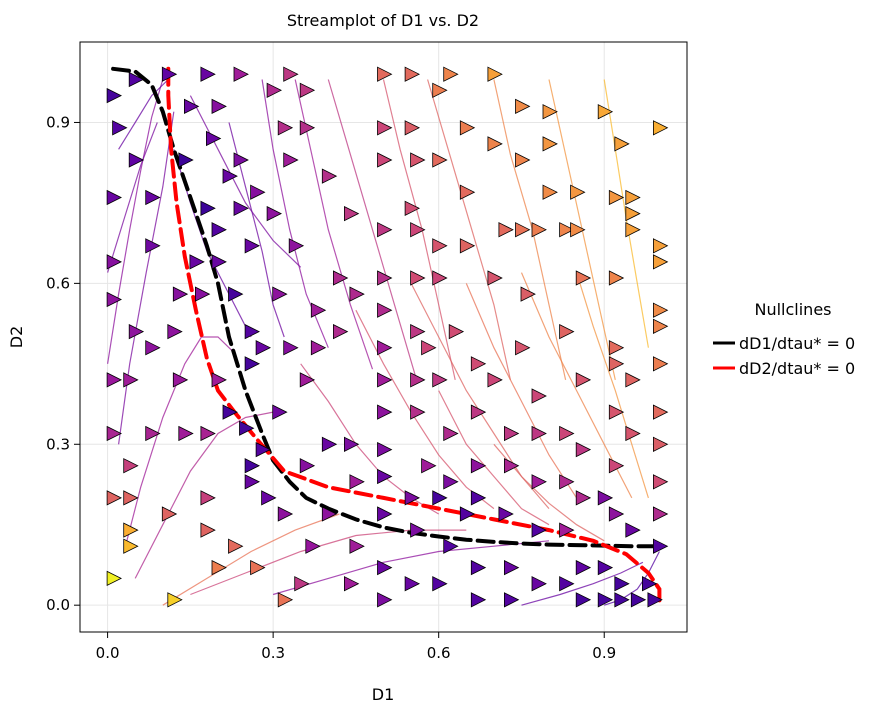 Image resolution: width=877 pixels, height=711 pixels. I want to click on y-tick-label: 0.6, so click(58, 283).